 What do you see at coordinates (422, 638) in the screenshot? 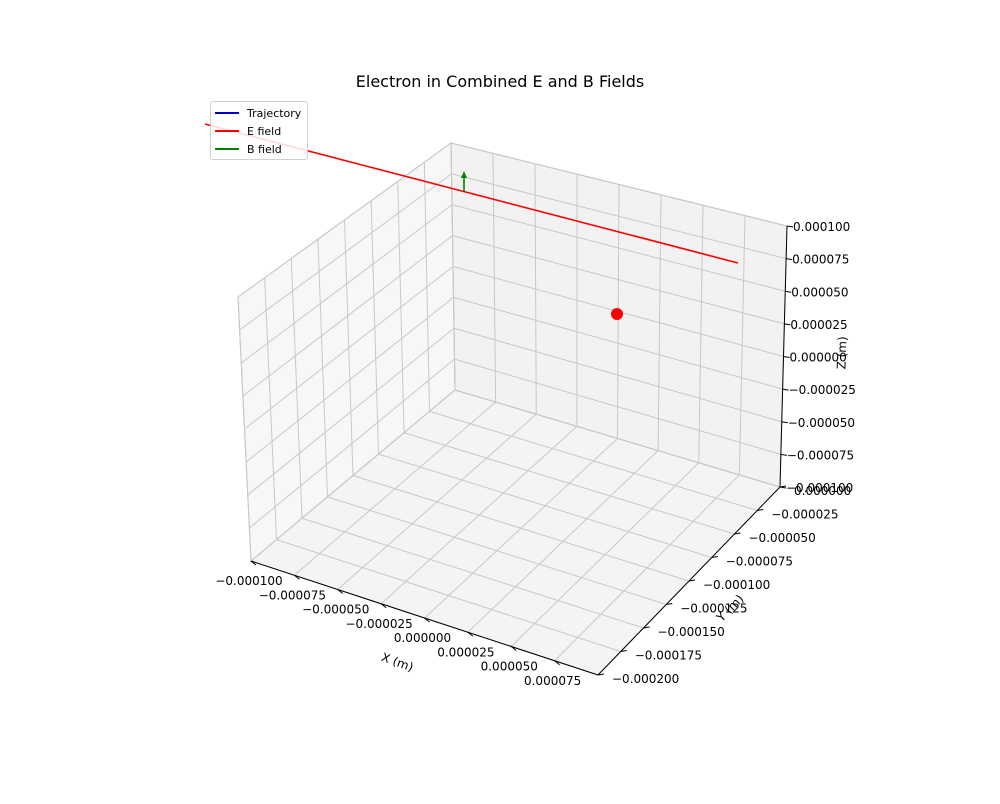
I see `x-tick-label: 0.000000` at bounding box center [422, 638].